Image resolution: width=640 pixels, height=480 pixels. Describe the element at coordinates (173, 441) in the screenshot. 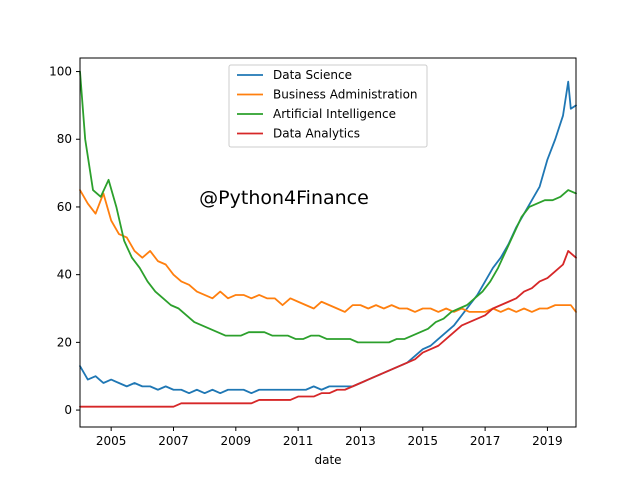

I see `x-tick-label: 2007` at that location.